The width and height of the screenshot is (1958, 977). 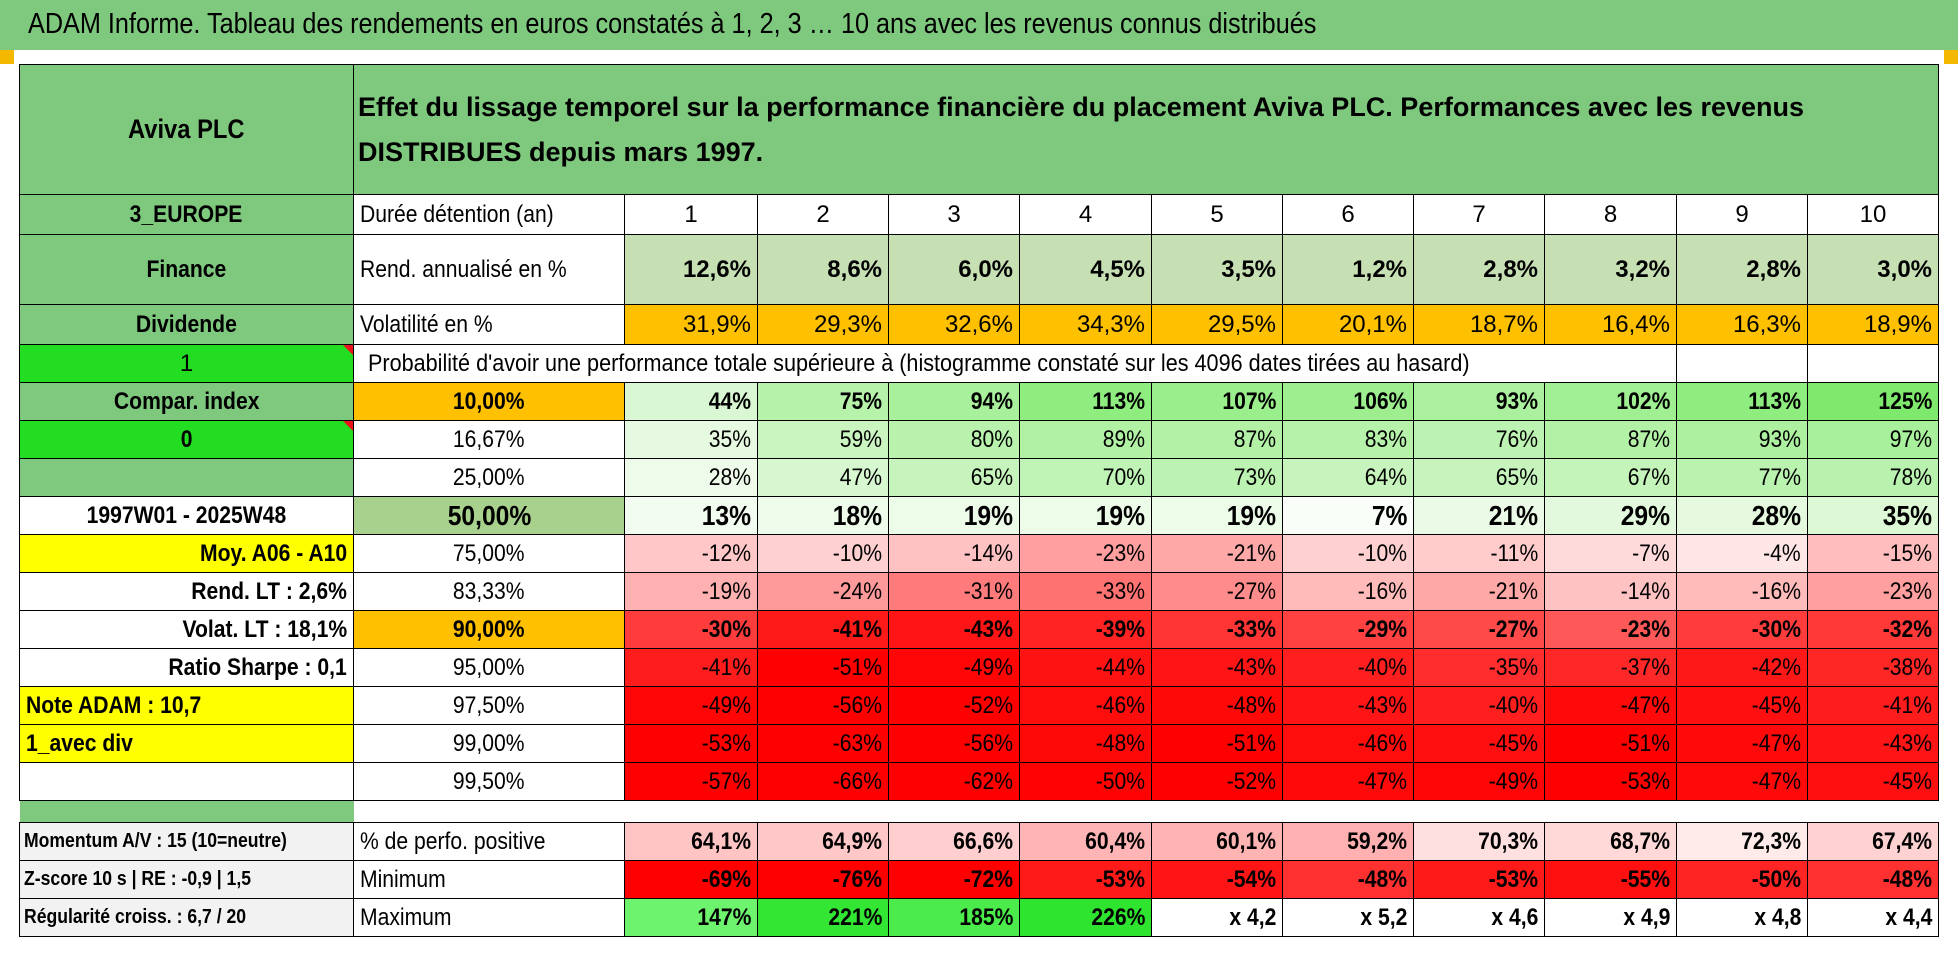 What do you see at coordinates (691, 401) in the screenshot?
I see `probability-value: 44%` at bounding box center [691, 401].